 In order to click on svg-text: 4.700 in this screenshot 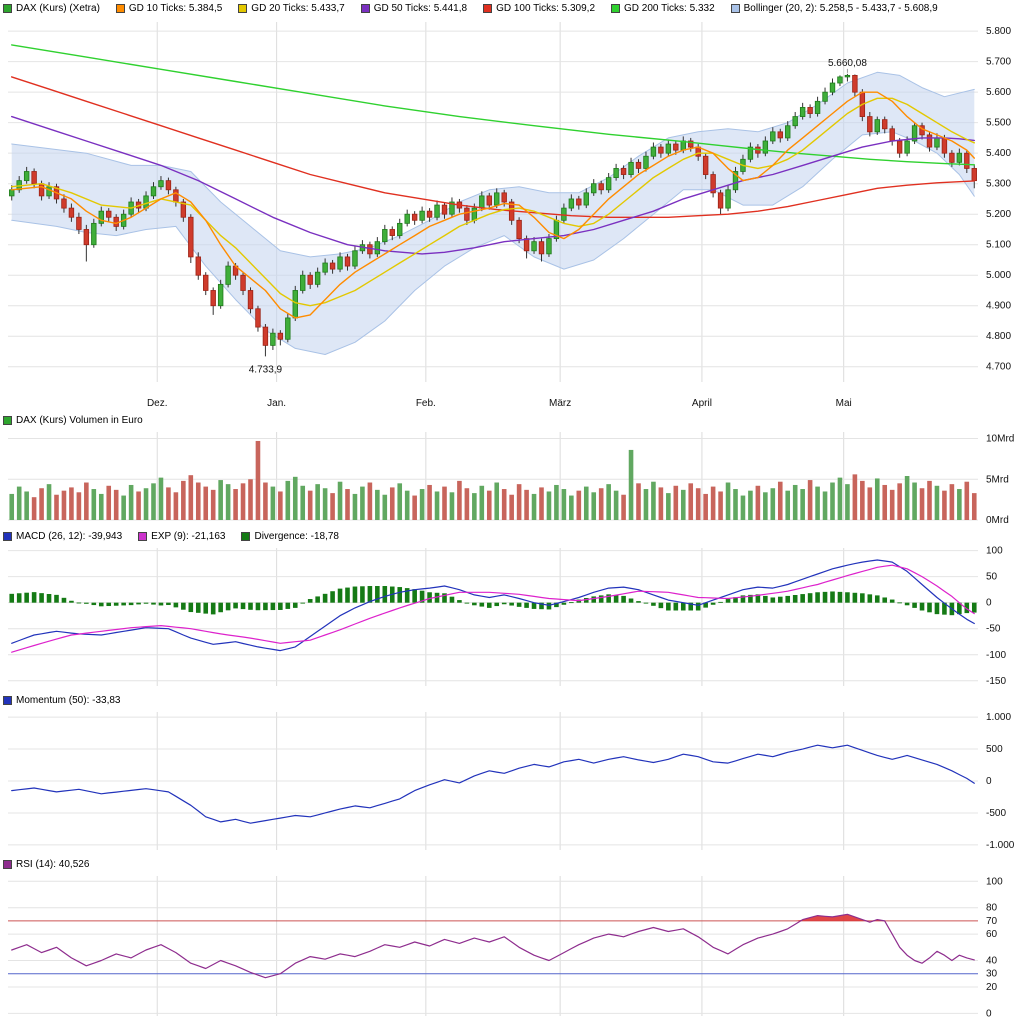, I will do `click(998, 367)`.